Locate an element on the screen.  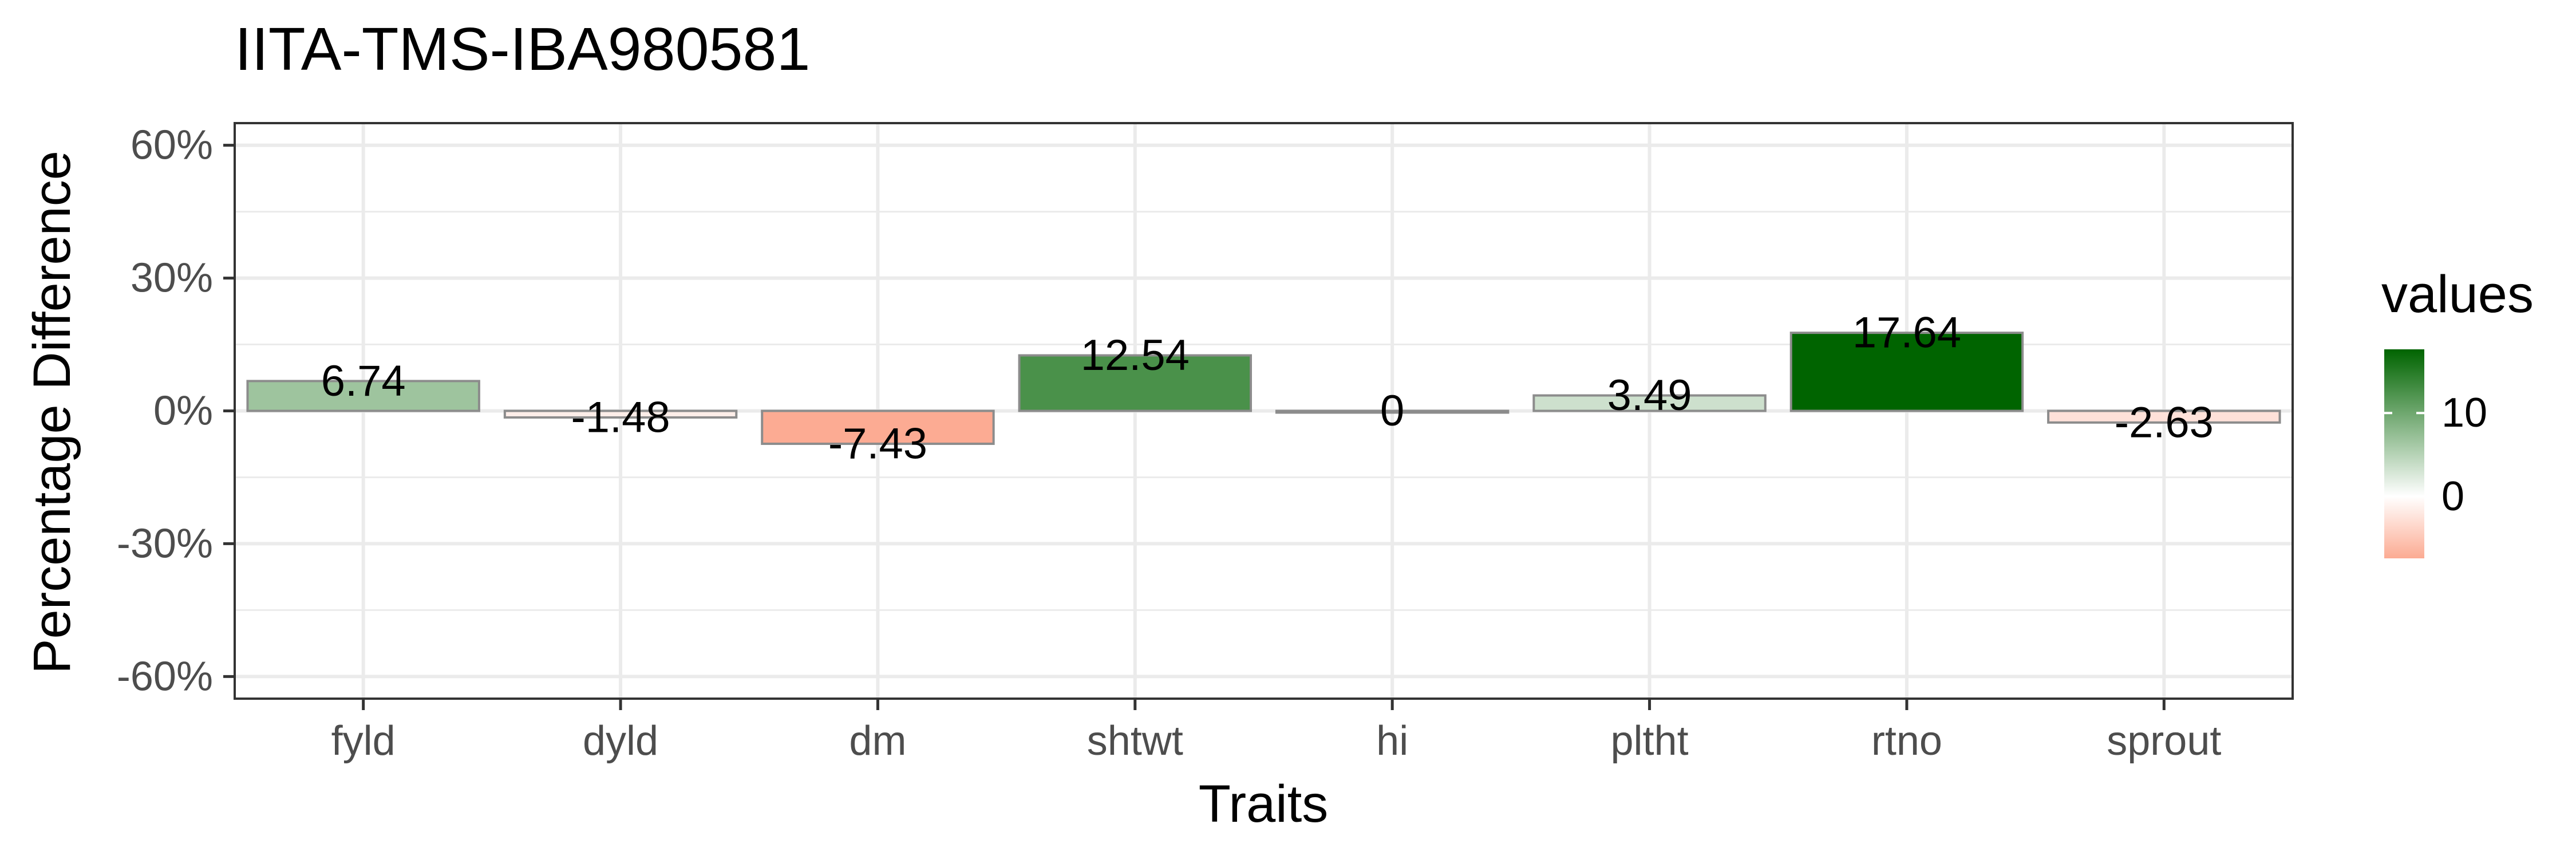
bars is located at coordinates (1263, 388).